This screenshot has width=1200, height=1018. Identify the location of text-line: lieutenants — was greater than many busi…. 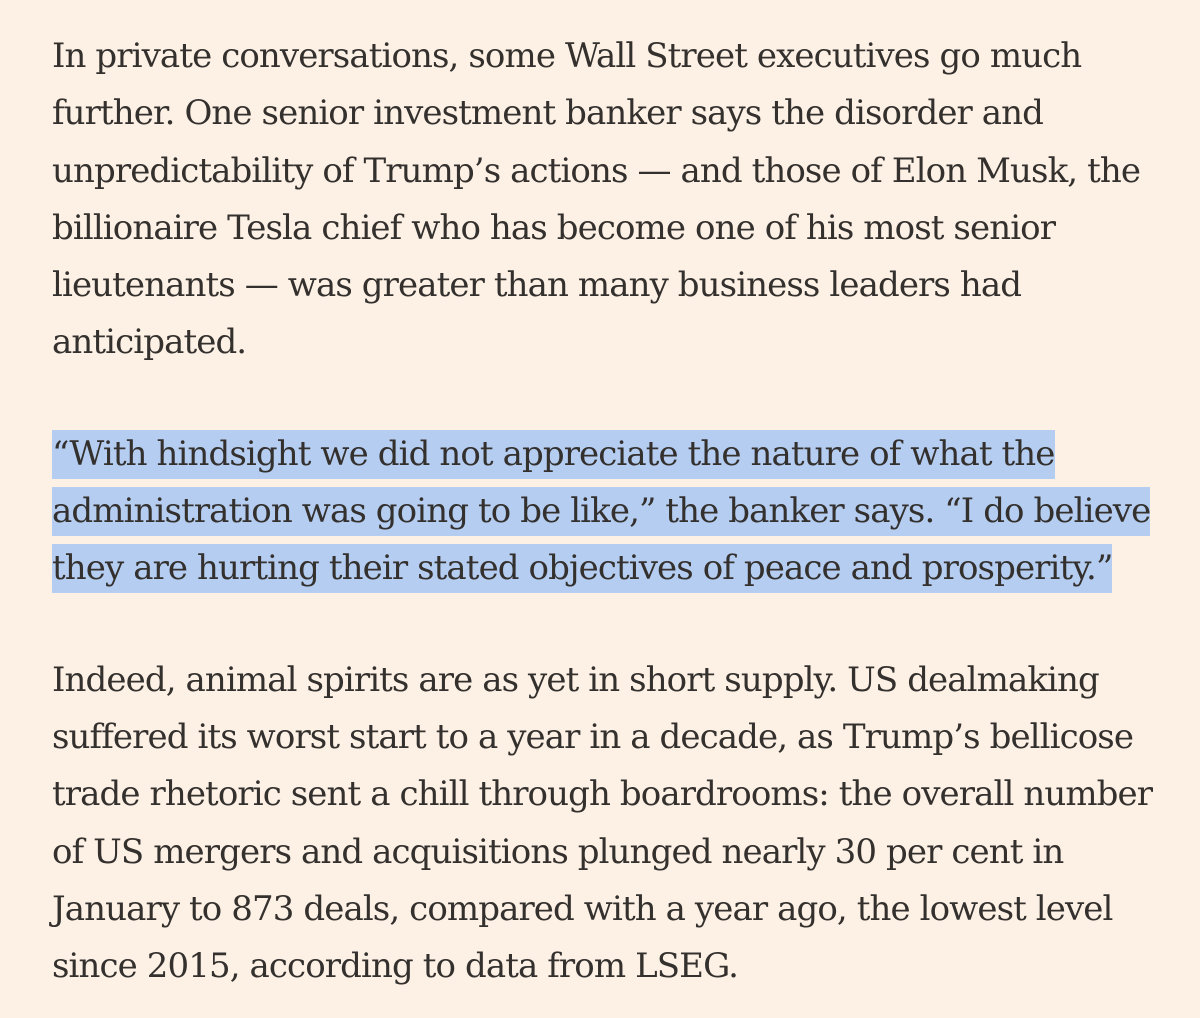
(537, 285).